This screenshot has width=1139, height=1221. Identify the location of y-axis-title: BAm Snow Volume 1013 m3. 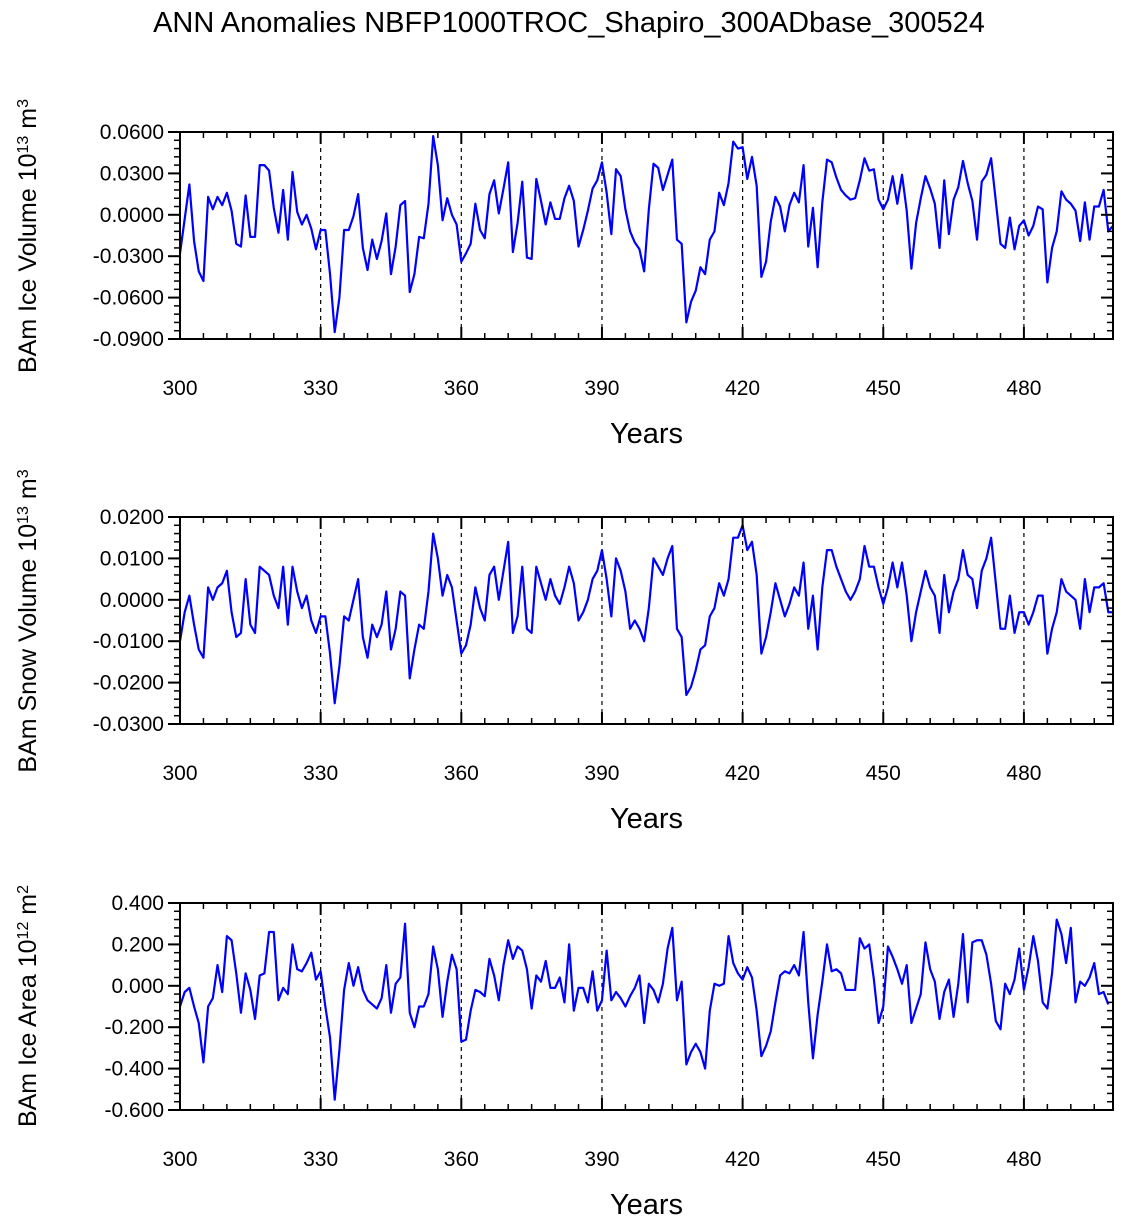
(28, 620).